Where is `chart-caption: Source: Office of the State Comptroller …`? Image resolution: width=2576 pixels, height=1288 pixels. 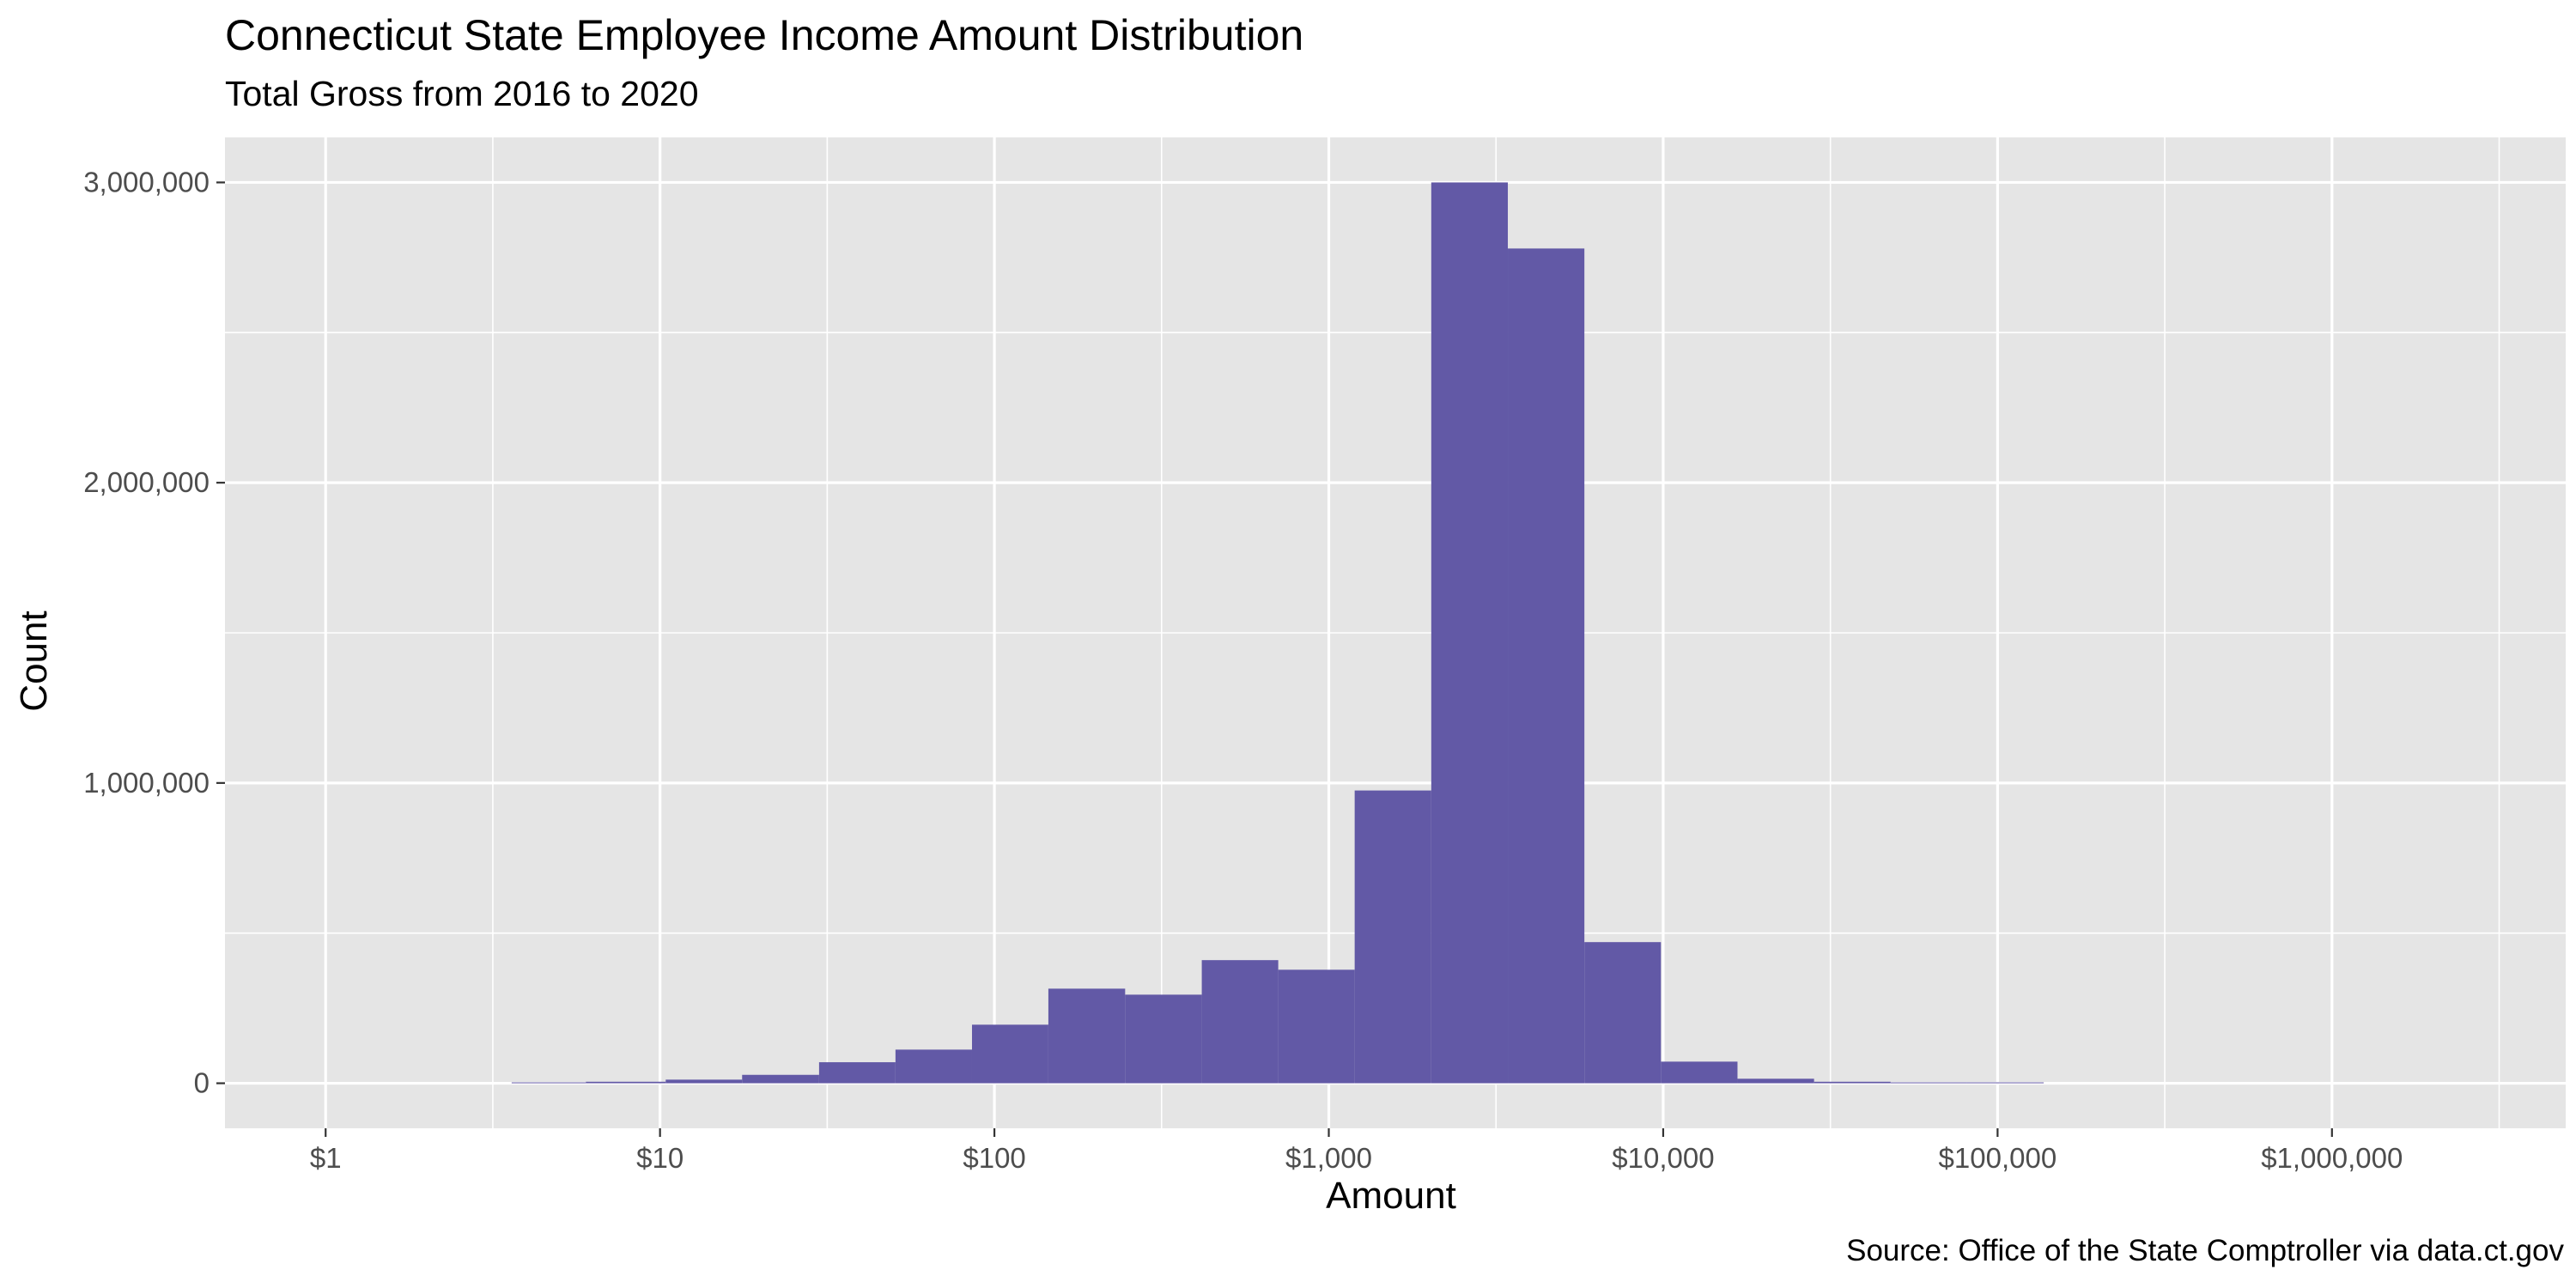 chart-caption: Source: Office of the State Comptroller … is located at coordinates (2205, 1250).